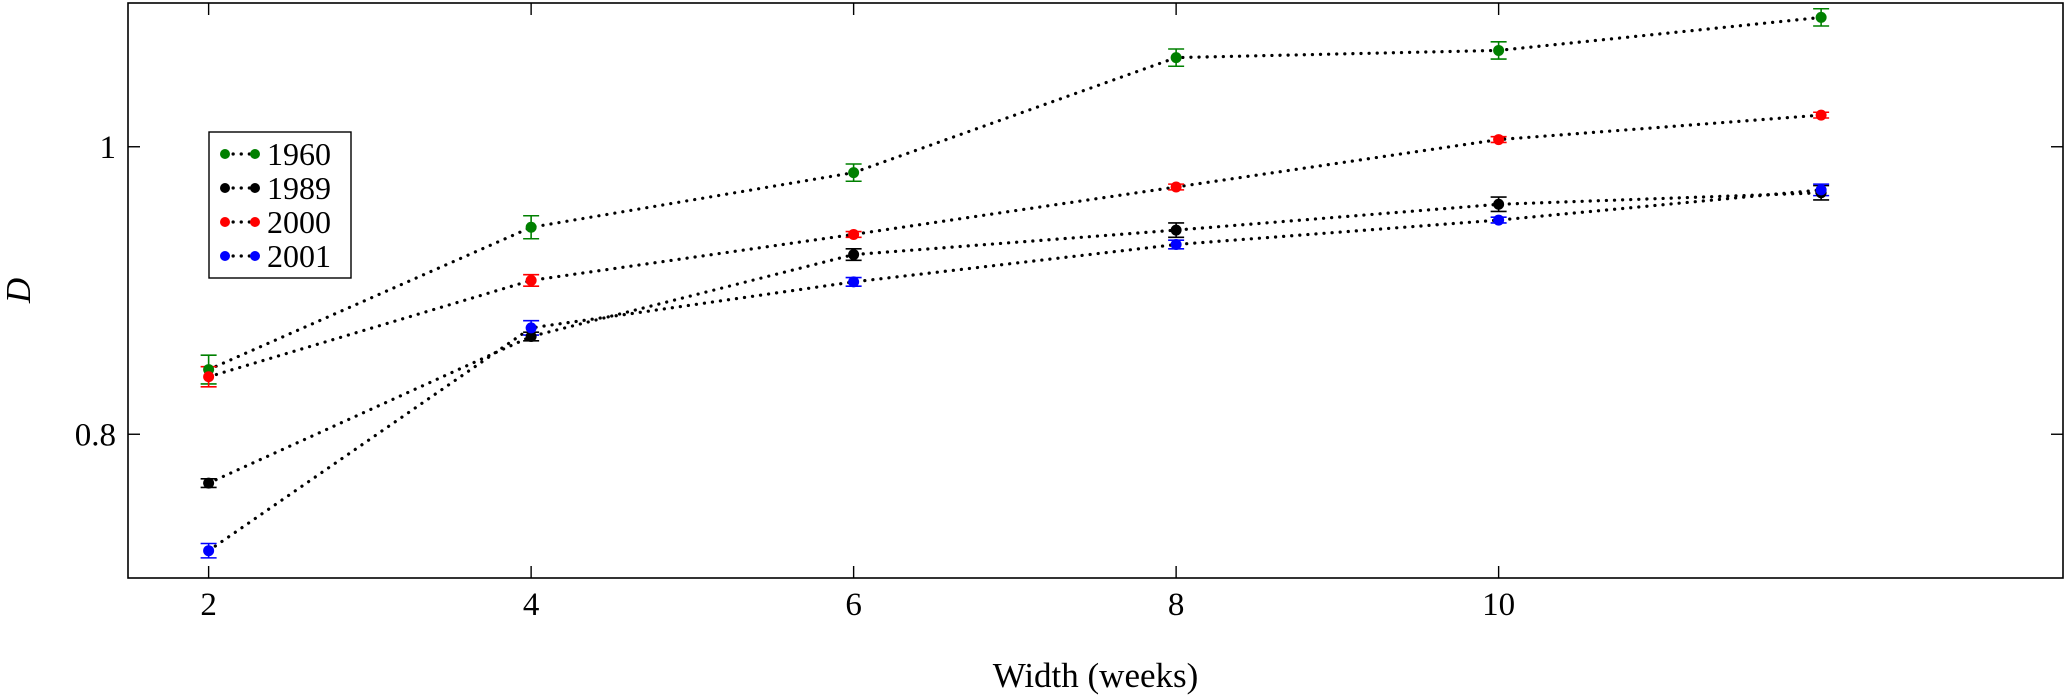 This screenshot has width=2067, height=698. I want to click on x-tick-label: 10, so click(1498, 605).